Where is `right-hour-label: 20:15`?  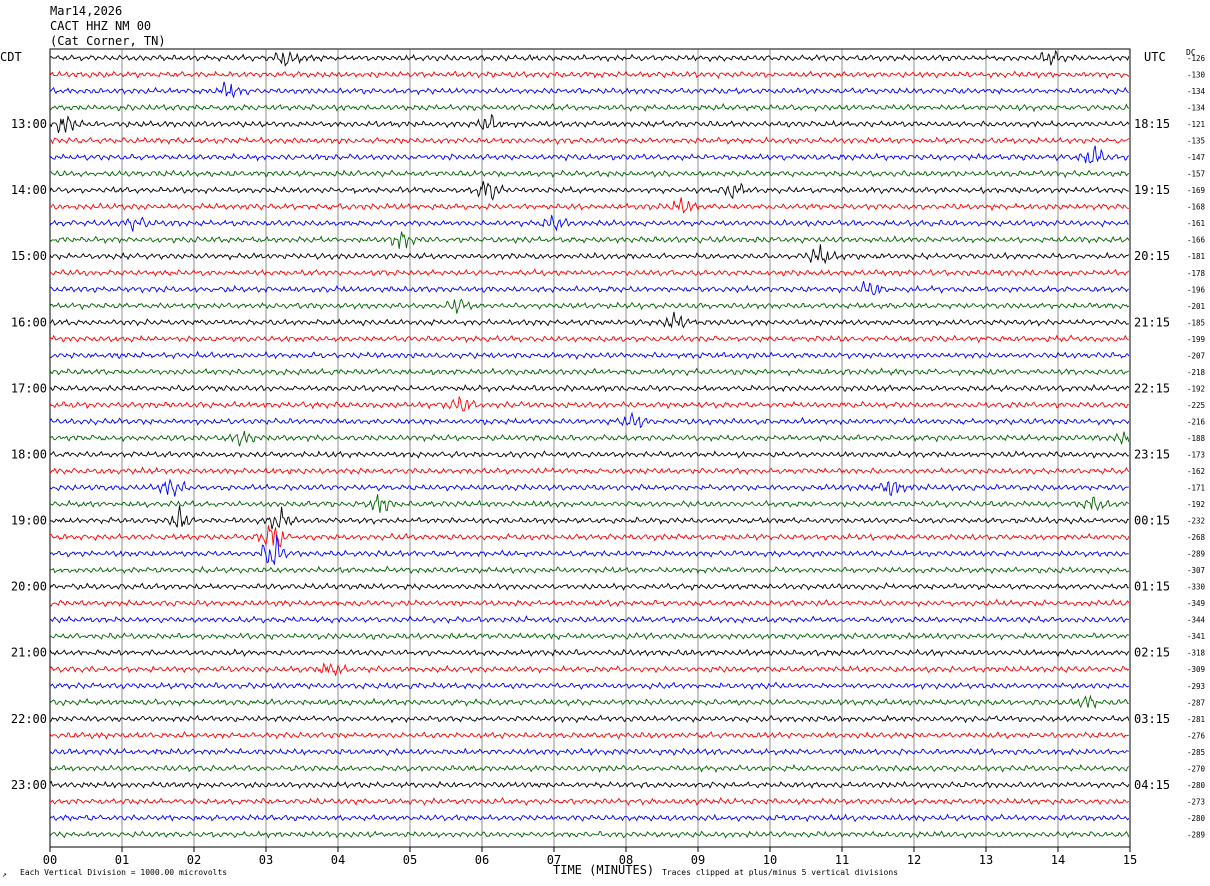
right-hour-label: 20:15 is located at coordinates (1152, 256).